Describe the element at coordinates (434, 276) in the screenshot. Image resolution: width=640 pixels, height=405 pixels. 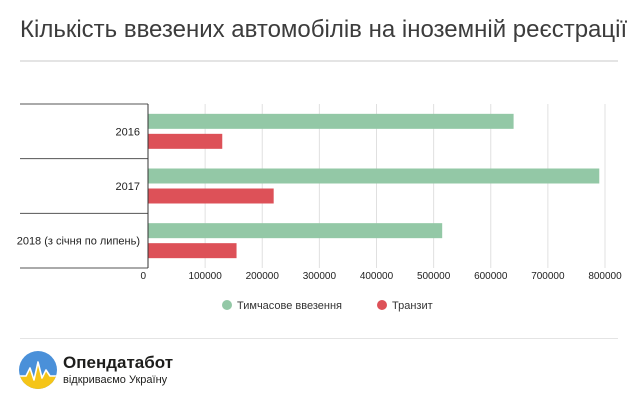
I see `x-tick-label: 500000` at that location.